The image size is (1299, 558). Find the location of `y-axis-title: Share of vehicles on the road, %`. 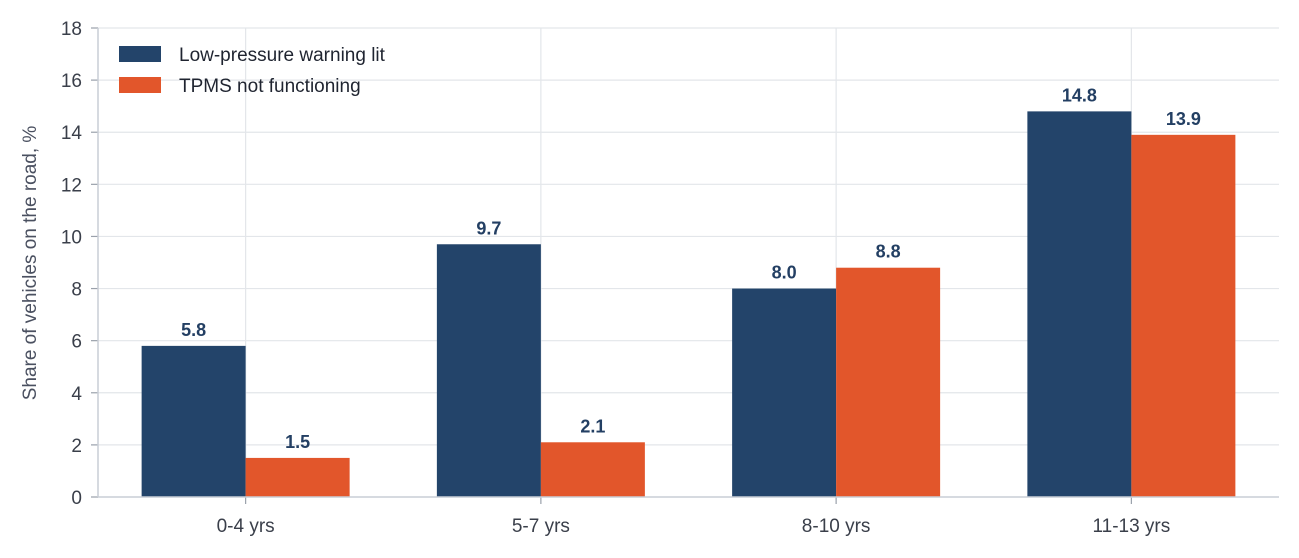

y-axis-title: Share of vehicles on the road, % is located at coordinates (30, 263).